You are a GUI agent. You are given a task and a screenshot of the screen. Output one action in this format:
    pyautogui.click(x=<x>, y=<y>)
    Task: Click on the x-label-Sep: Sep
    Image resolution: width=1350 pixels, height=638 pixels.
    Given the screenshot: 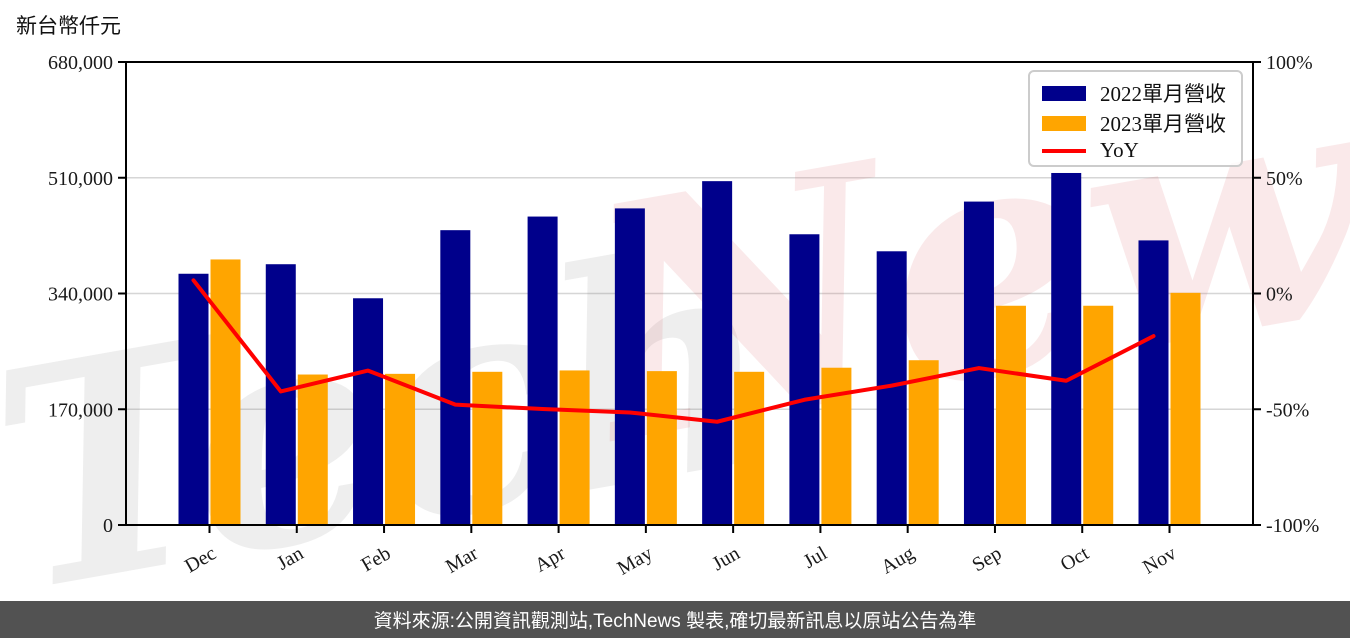 What is the action you would take?
    pyautogui.click(x=986, y=559)
    